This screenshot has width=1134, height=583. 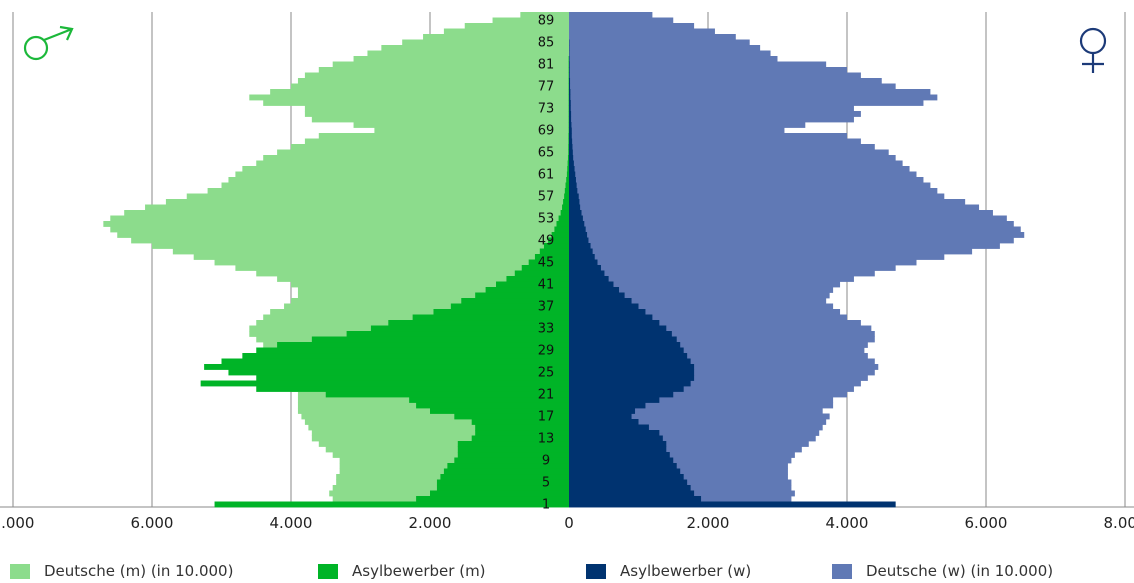 I want to click on x-tick-label: 4.000, so click(x=847, y=523).